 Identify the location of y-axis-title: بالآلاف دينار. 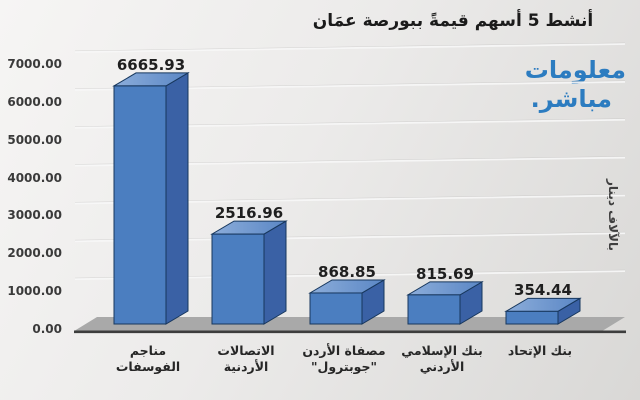
(613, 215).